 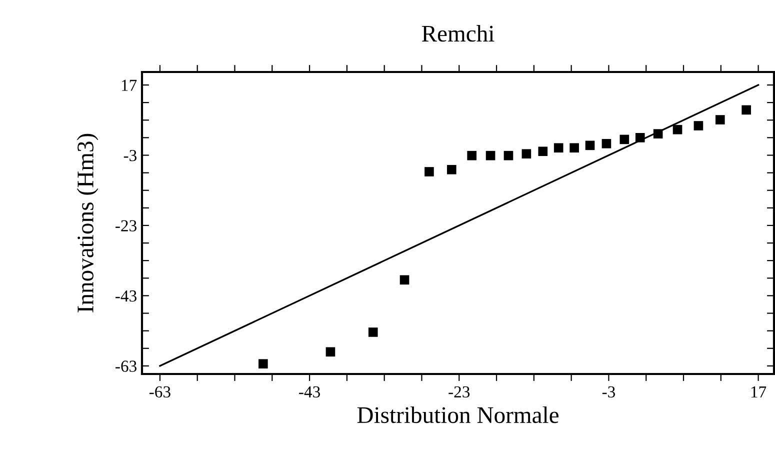 What do you see at coordinates (459, 392) in the screenshot?
I see `x-tick-label: -23` at bounding box center [459, 392].